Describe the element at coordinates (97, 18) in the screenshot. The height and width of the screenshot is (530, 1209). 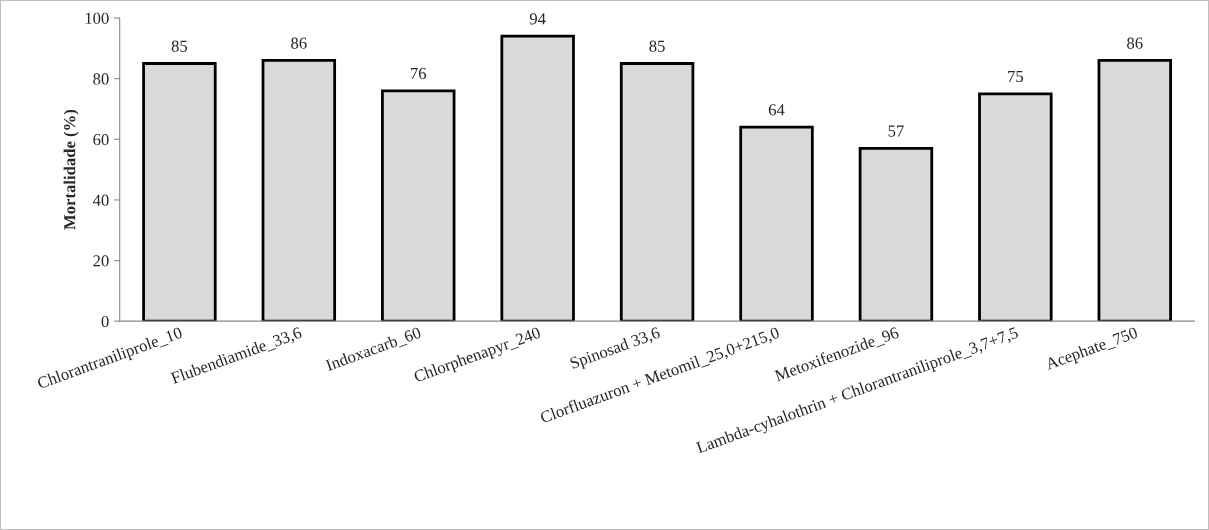
I see `y-tick-label: 100` at that location.